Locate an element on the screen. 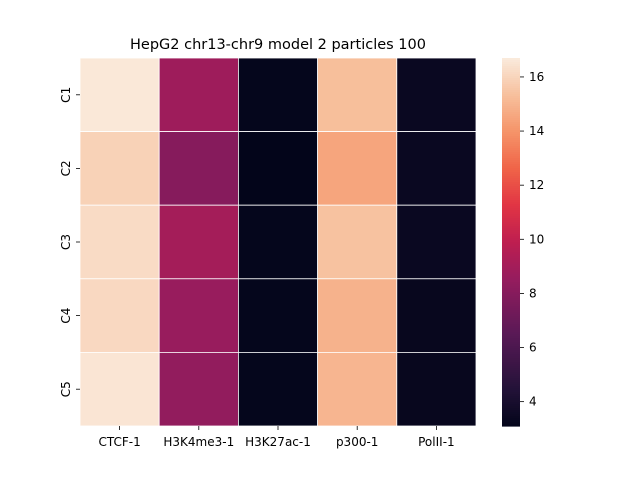  y-tick-label: C3 is located at coordinates (66, 242).